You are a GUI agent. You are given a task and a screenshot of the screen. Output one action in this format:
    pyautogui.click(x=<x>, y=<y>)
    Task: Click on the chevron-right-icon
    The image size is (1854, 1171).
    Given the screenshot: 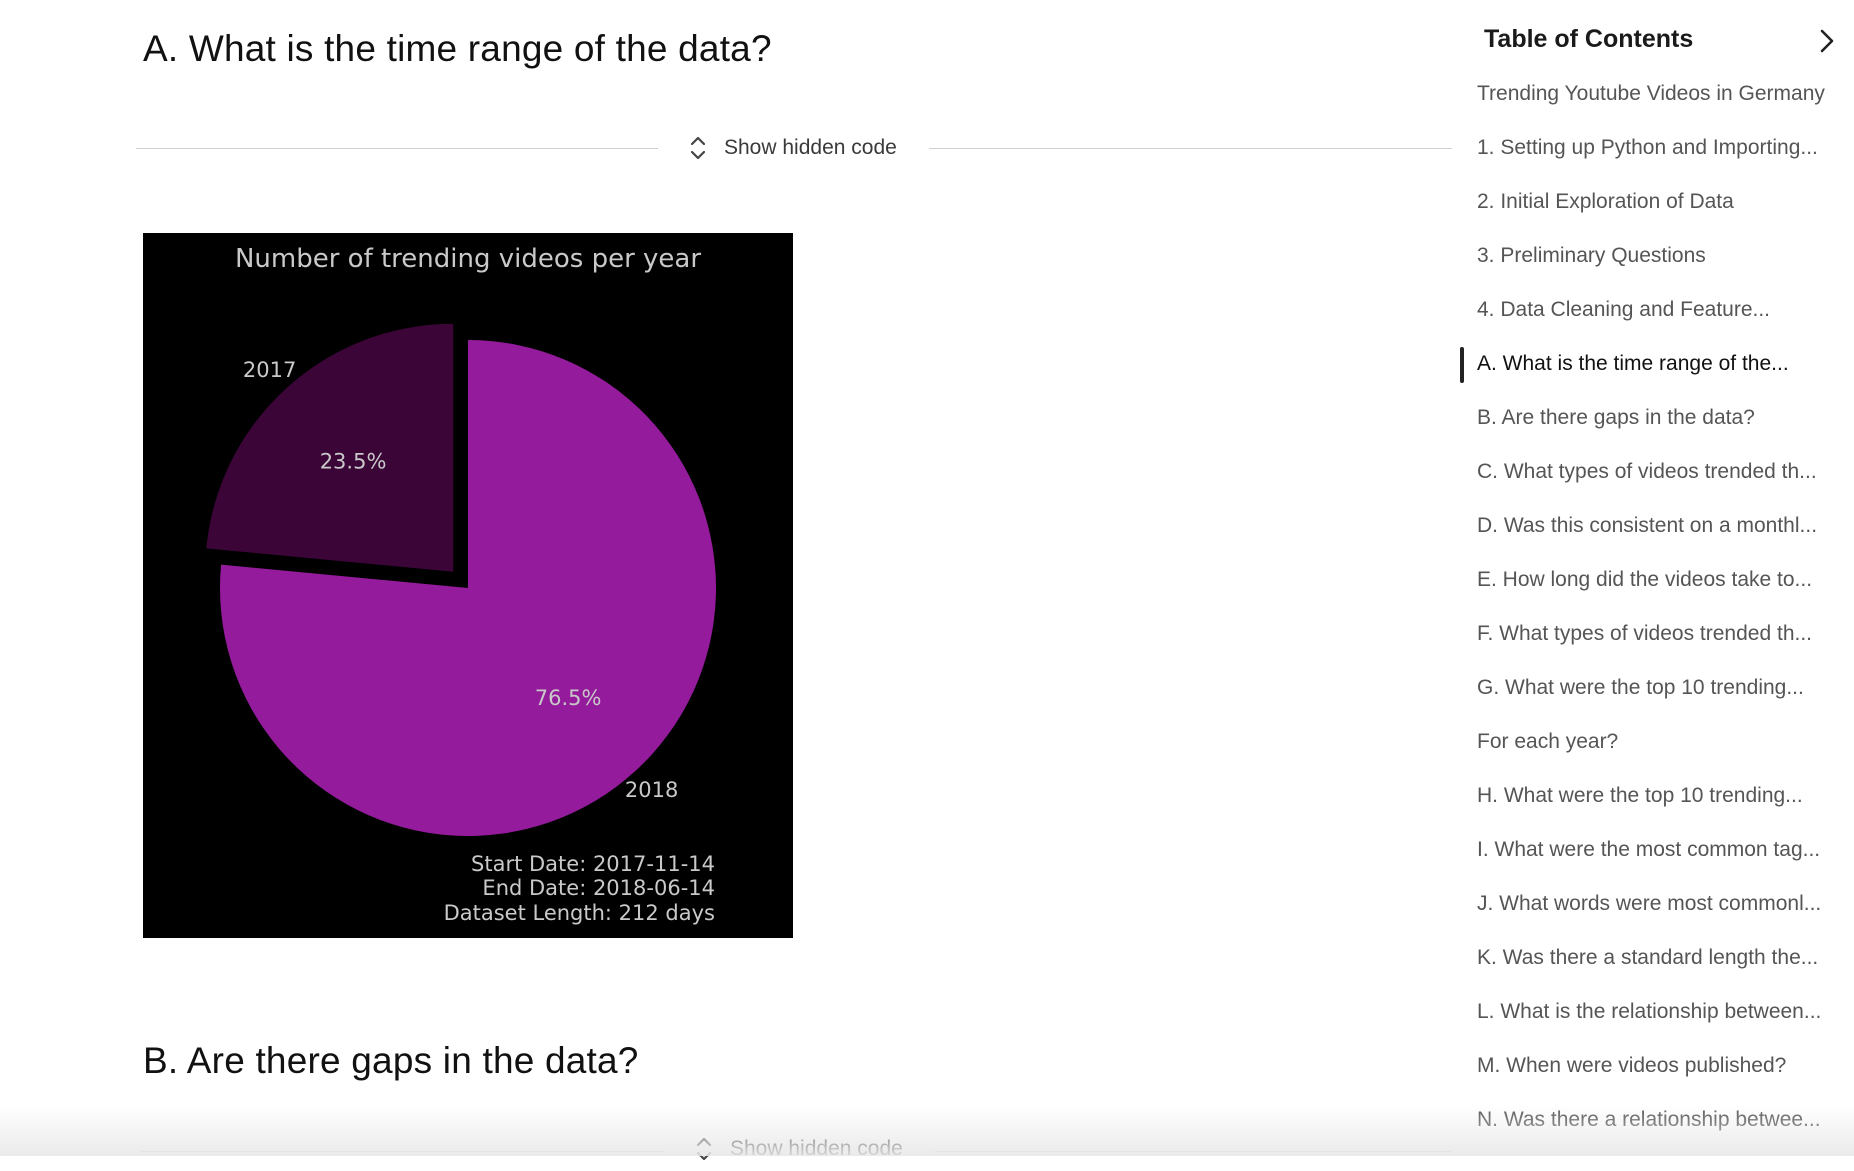 What is the action you would take?
    pyautogui.click(x=1827, y=41)
    